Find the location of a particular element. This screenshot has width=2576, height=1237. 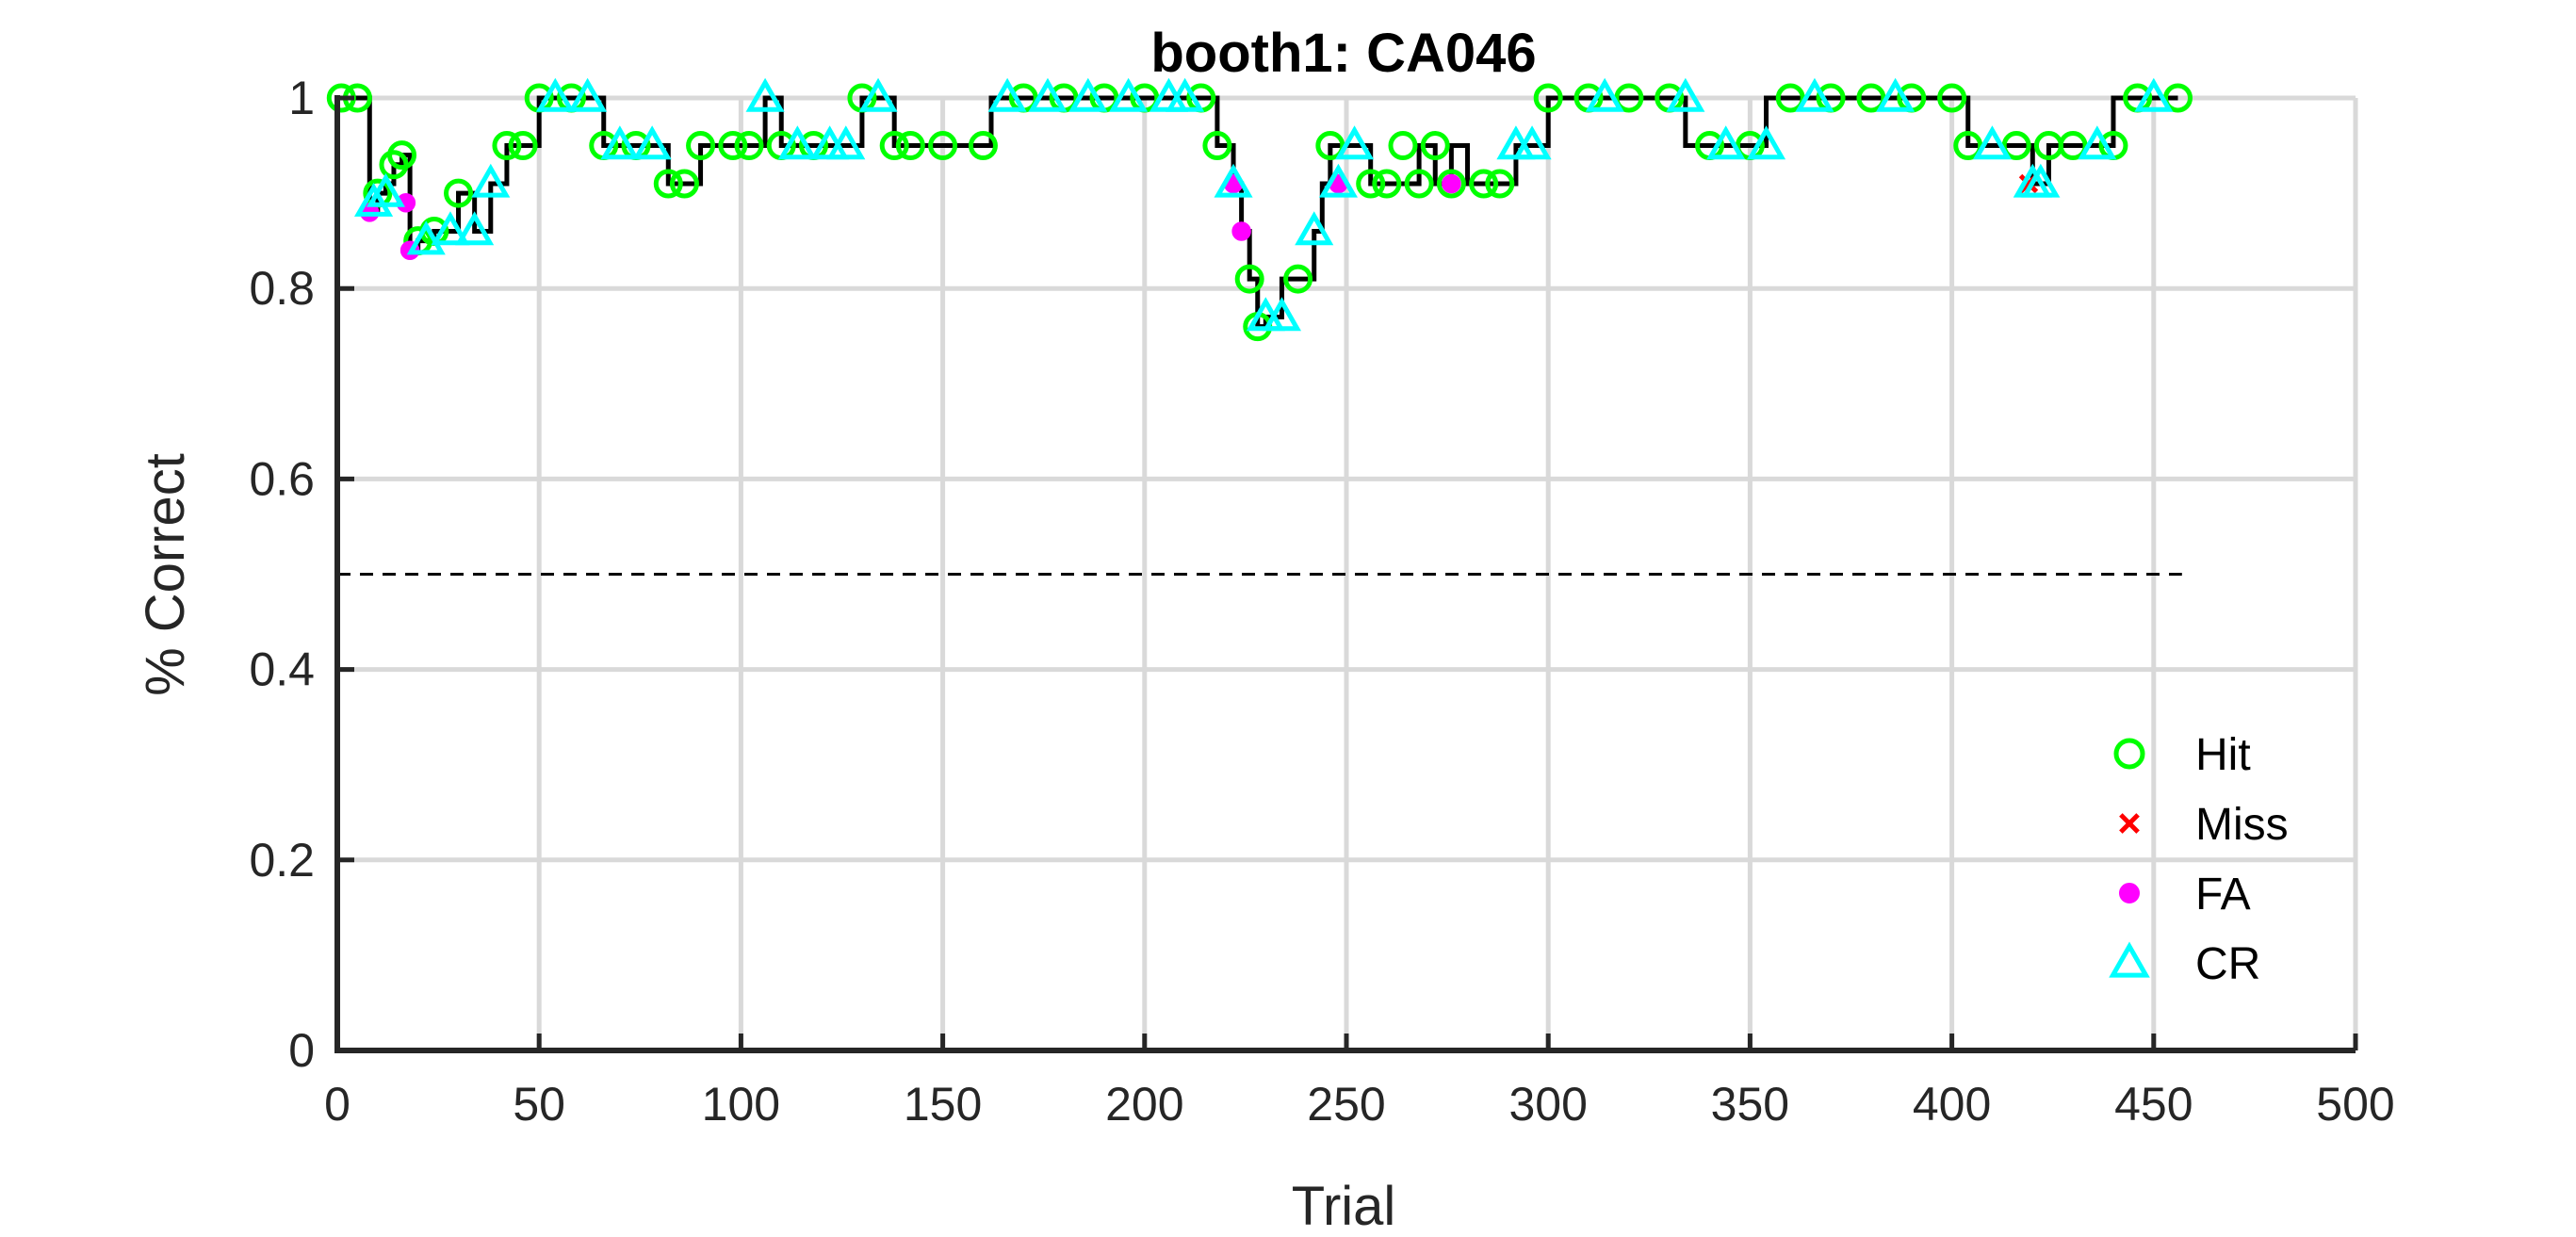

x-tick-label: 50 is located at coordinates (539, 1104).